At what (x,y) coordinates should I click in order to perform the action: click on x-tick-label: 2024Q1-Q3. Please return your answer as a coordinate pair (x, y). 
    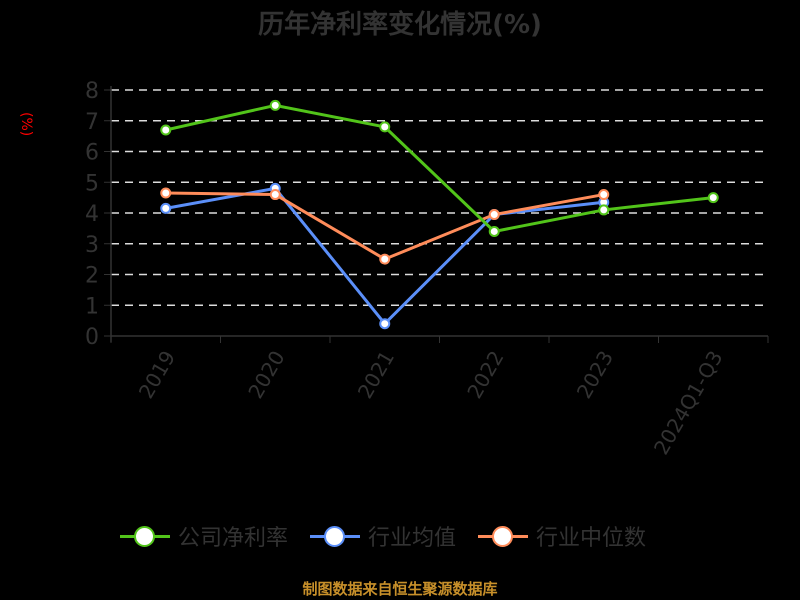
    Looking at the image, I should click on (688, 403).